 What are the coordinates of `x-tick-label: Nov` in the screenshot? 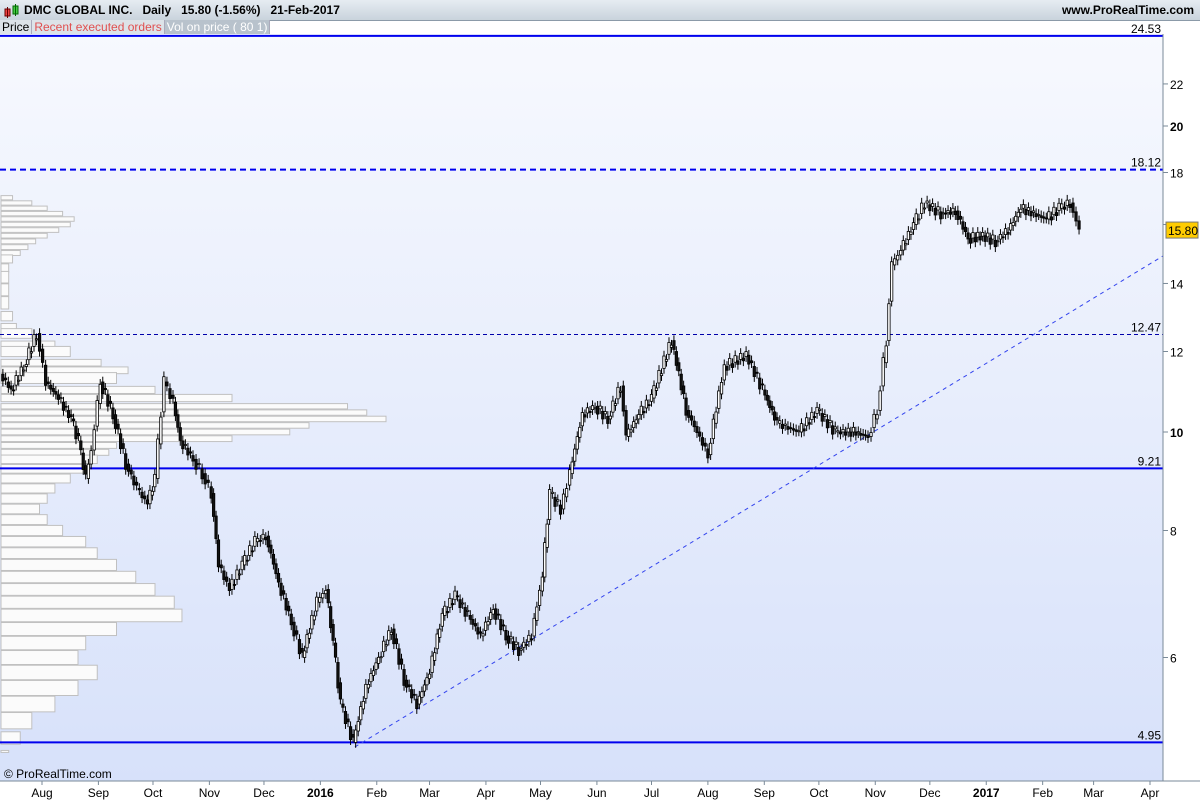 It's located at (875, 793).